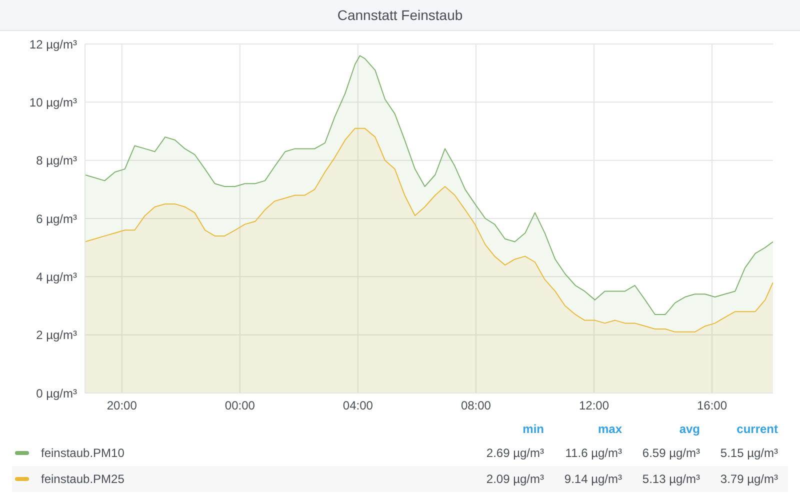 Image resolution: width=800 pixels, height=500 pixels. Describe the element at coordinates (476, 405) in the screenshot. I see `x-tick-label: 08:00` at that location.